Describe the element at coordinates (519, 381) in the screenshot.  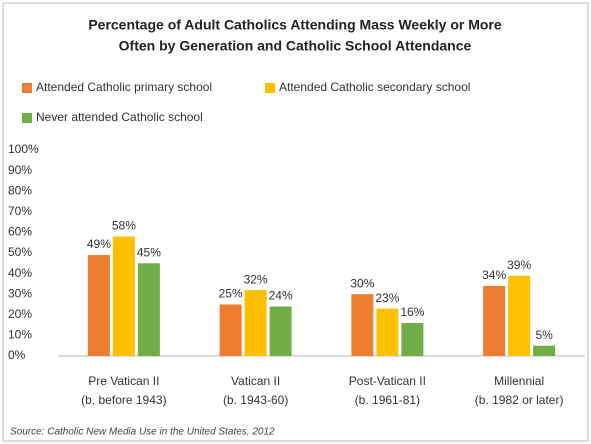
I see `x-tick-label: Millennial` at that location.